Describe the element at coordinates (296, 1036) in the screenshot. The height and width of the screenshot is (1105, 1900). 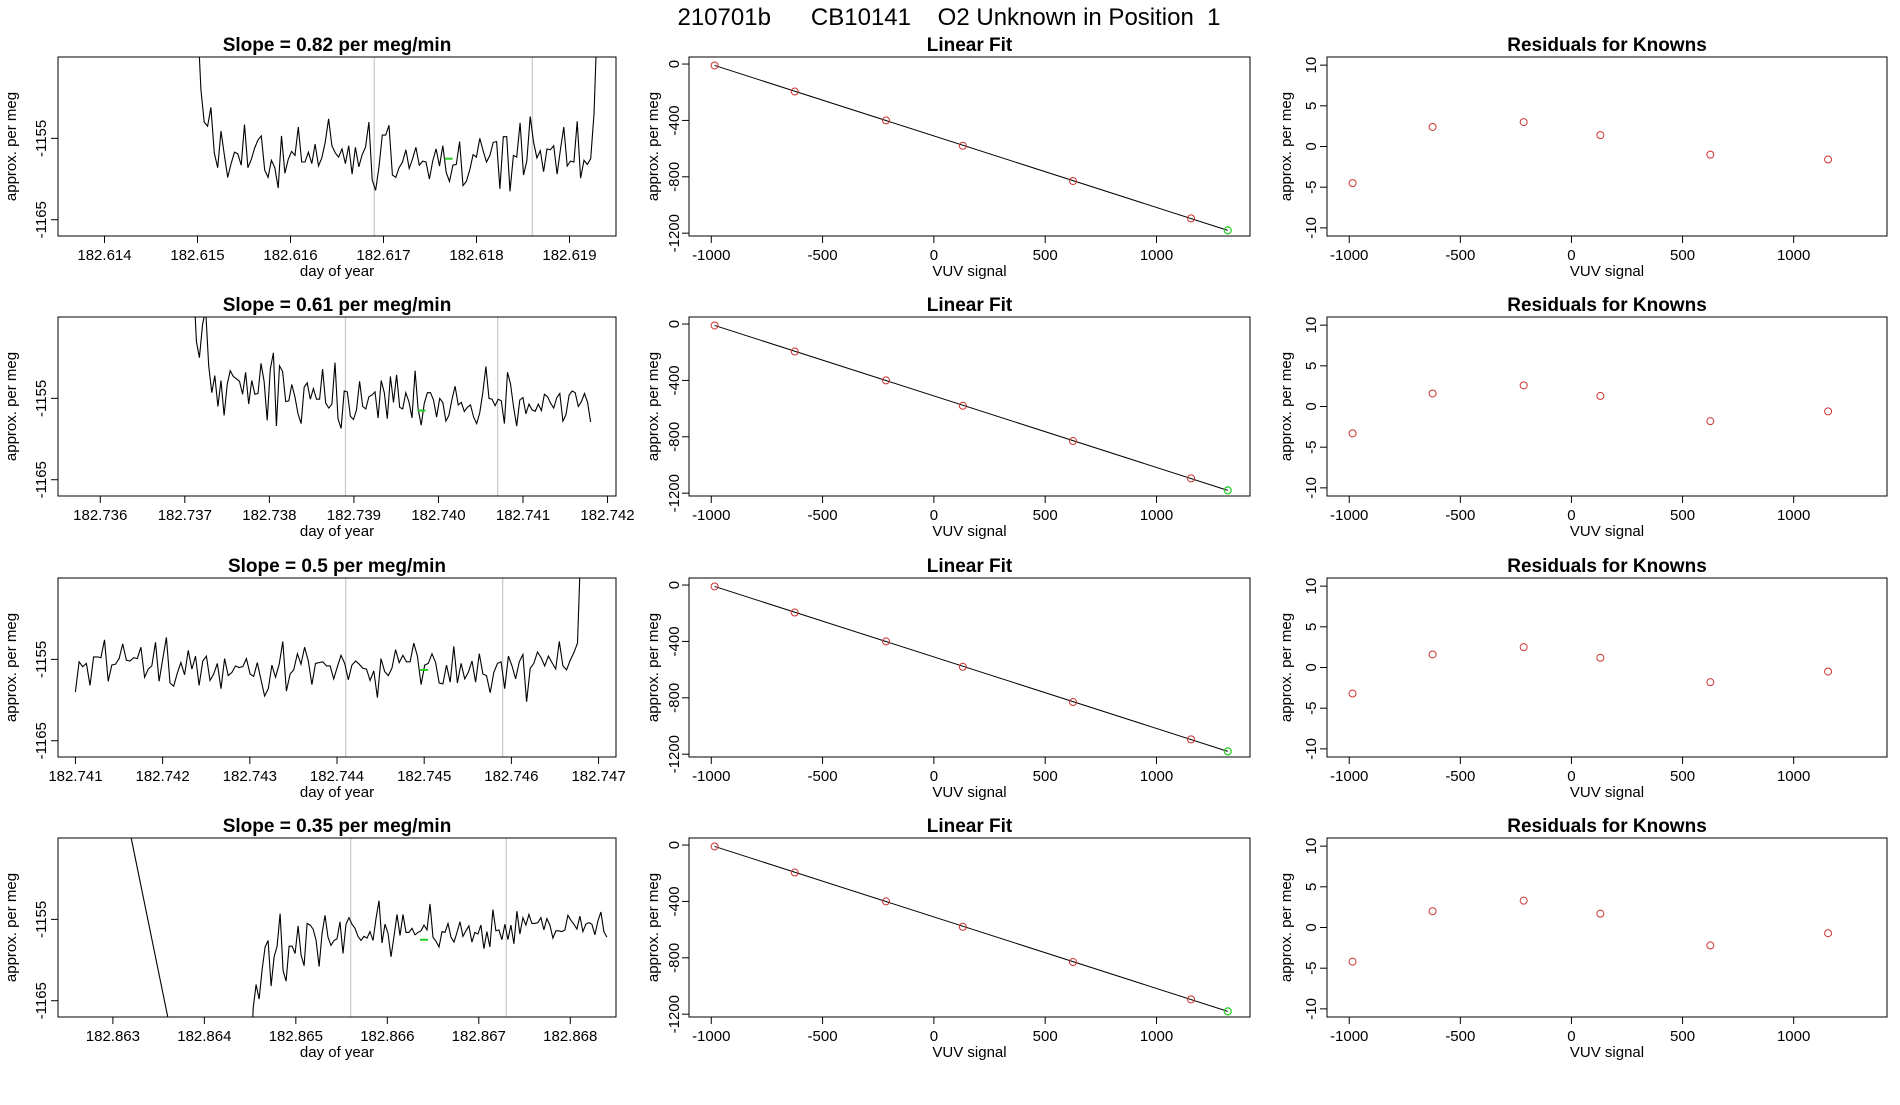
I see `x-tick-label: 182.865` at that location.